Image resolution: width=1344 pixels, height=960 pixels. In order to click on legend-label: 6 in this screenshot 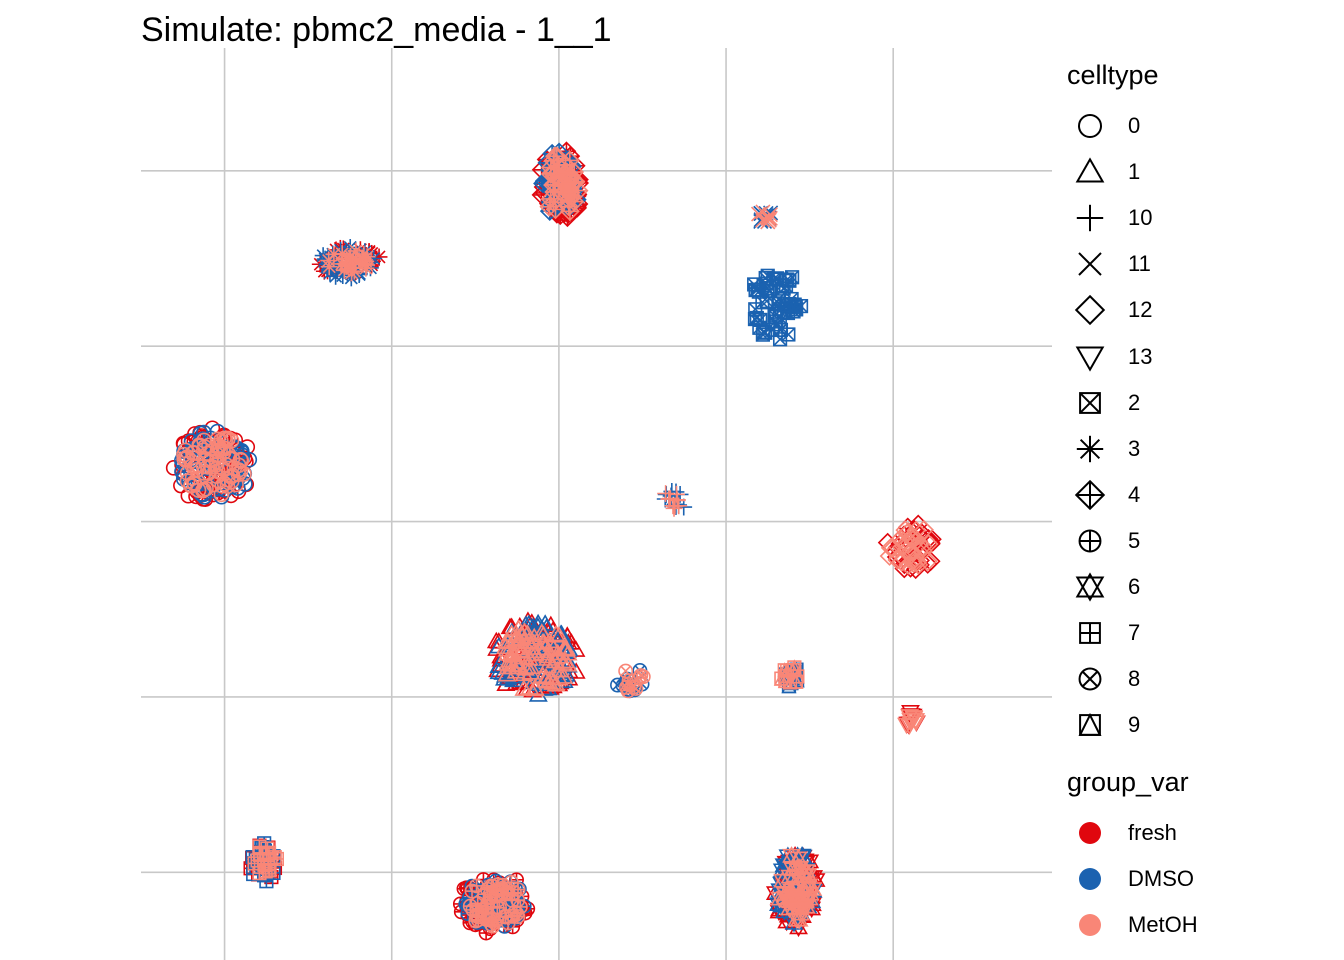, I will do `click(1134, 586)`.